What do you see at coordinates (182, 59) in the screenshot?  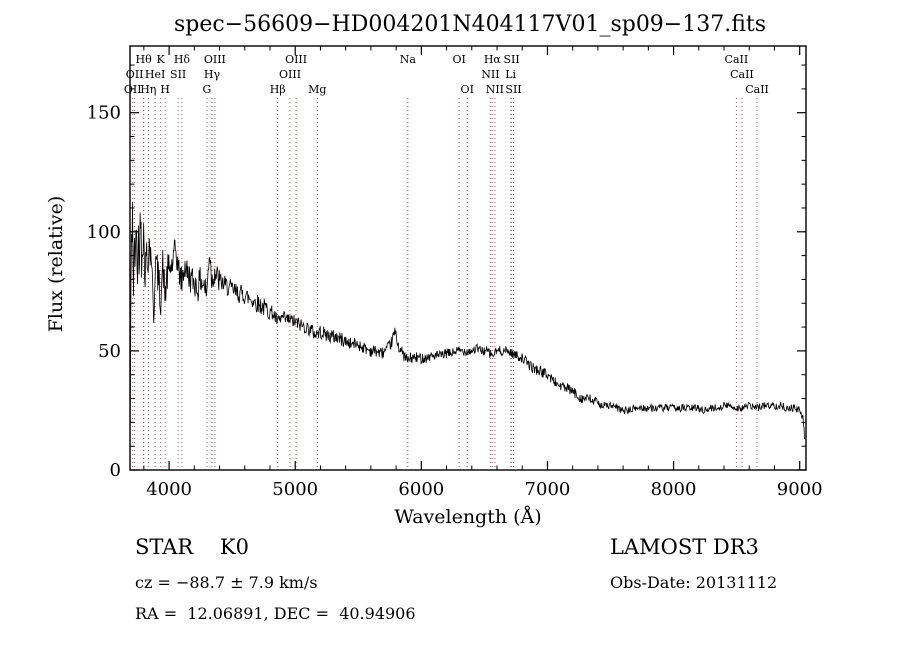 I see `spectral-line-label: Hδ` at bounding box center [182, 59].